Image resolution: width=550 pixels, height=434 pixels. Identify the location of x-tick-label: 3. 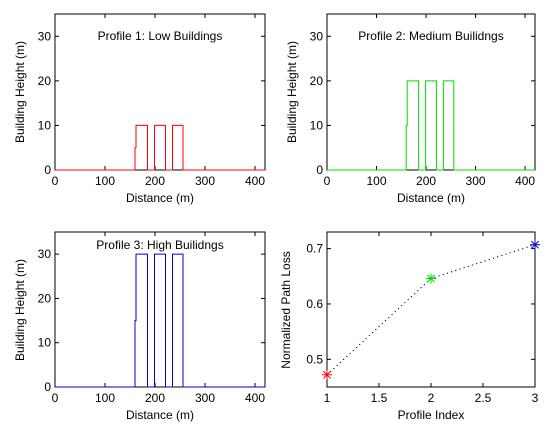
(535, 398).